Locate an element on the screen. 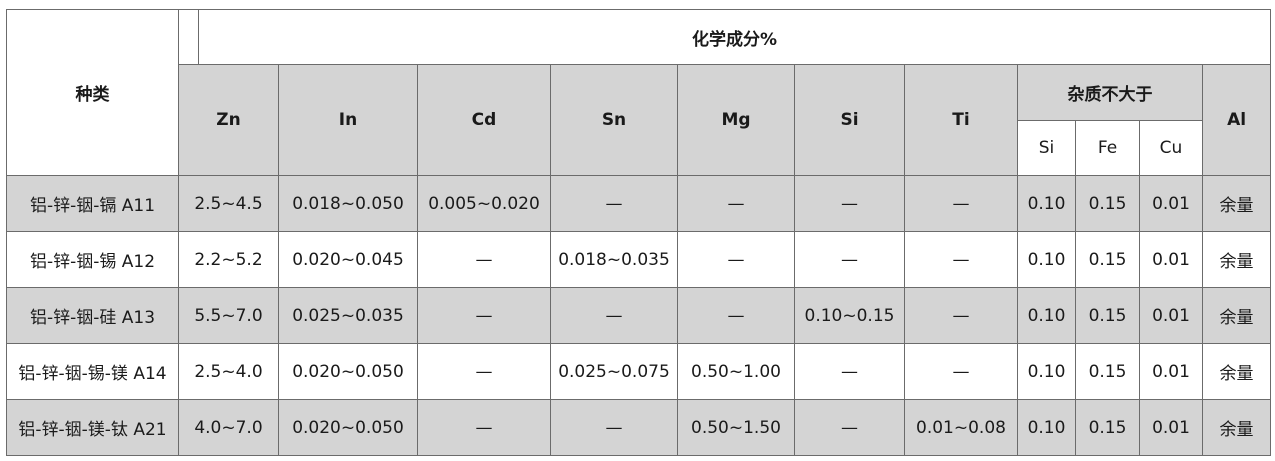 Image resolution: width=1275 pixels, height=461 pixels. col-header-ti: Ti is located at coordinates (961, 120).